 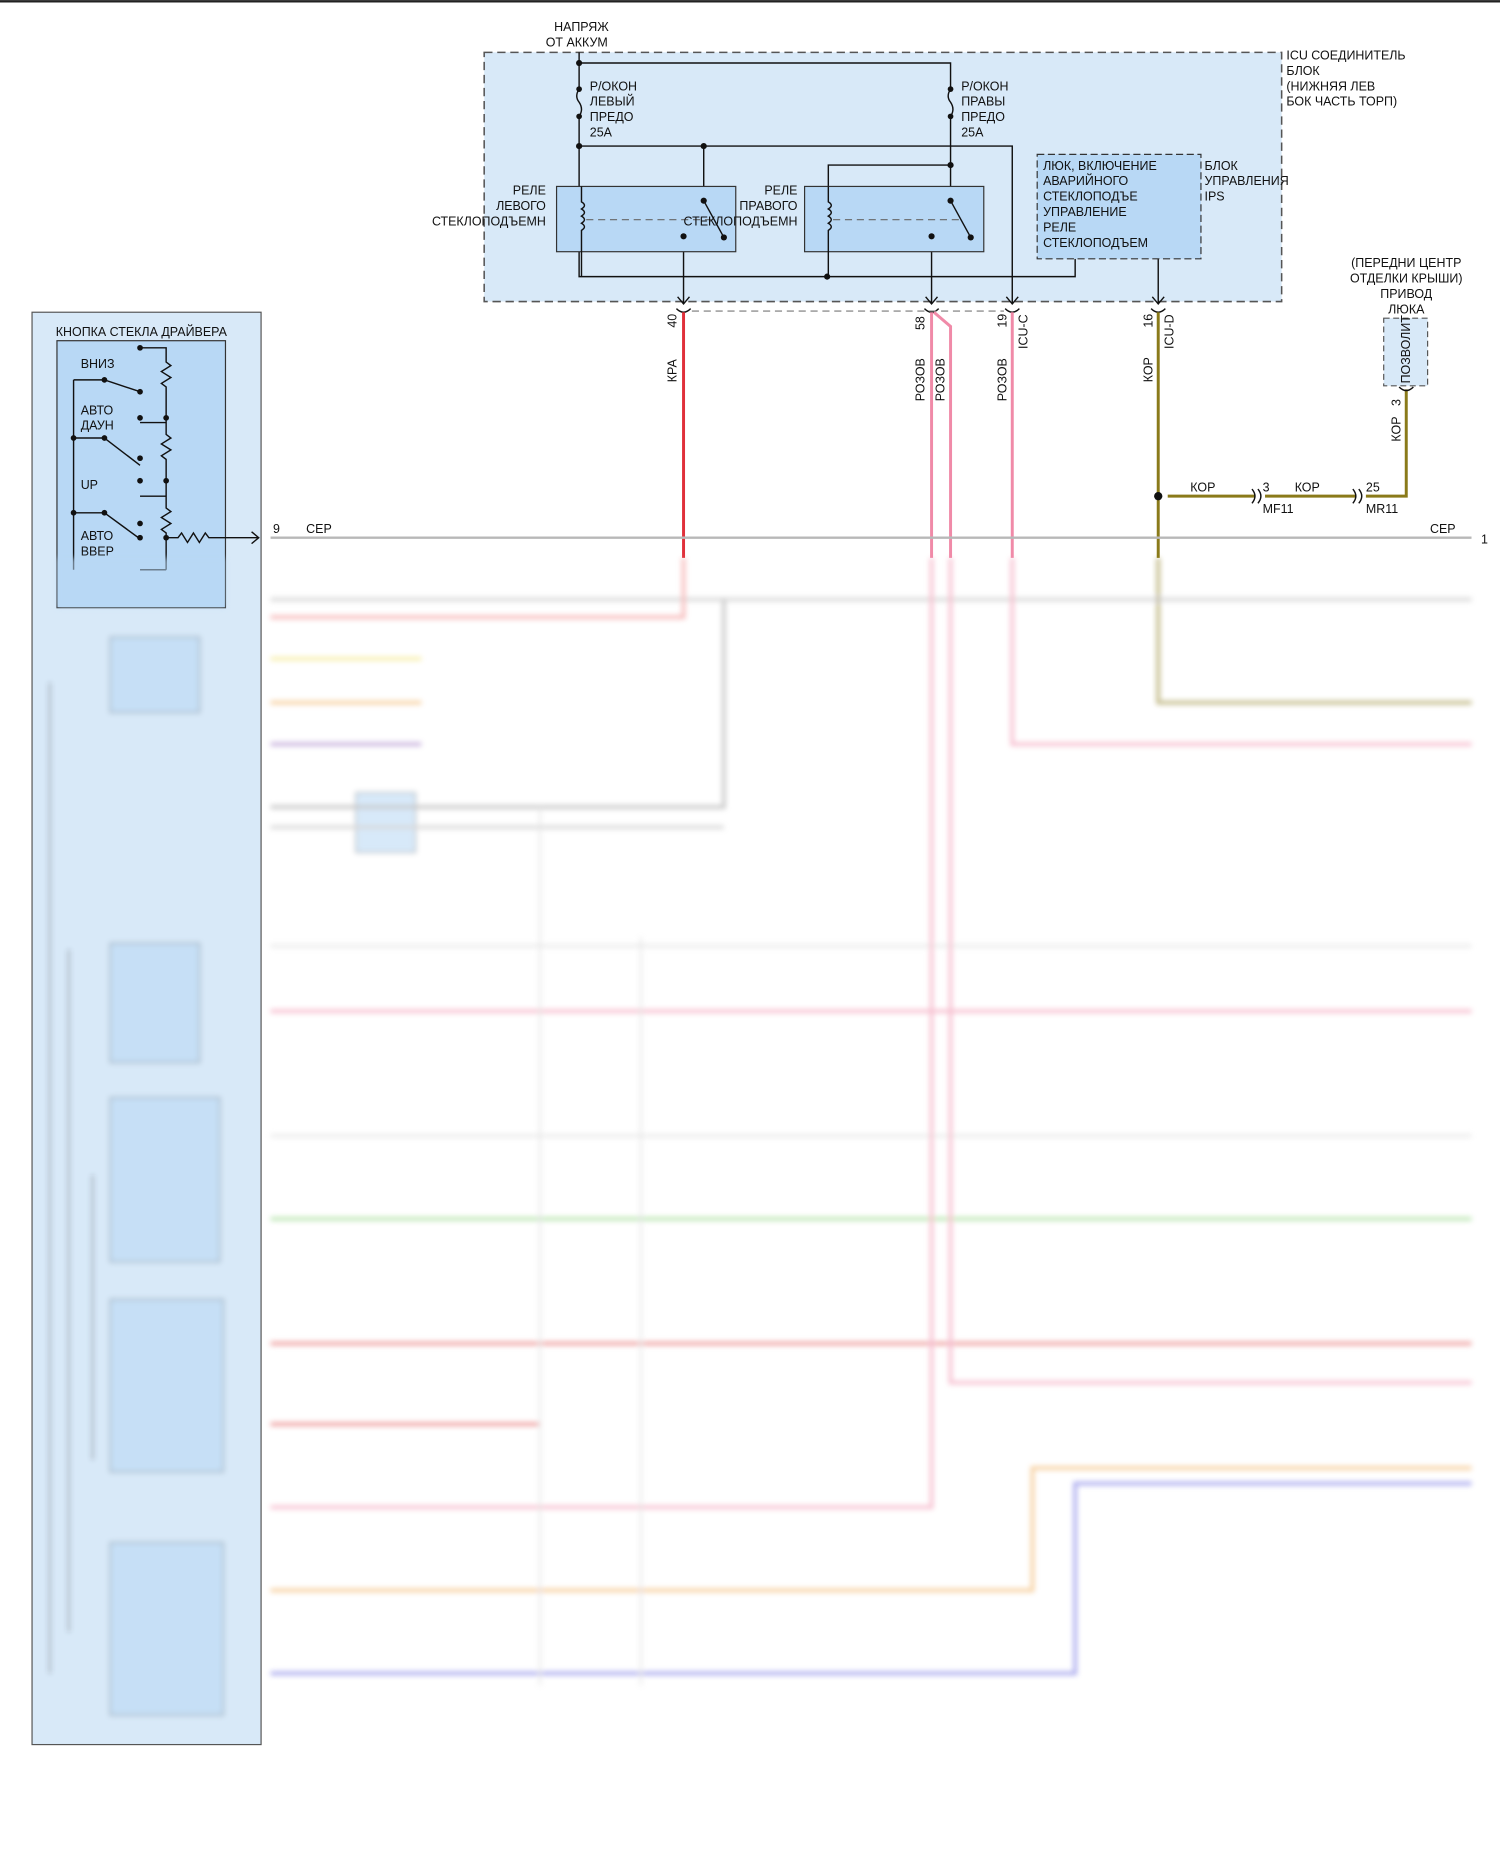 I want to click on relay-right, so click(x=894, y=231).